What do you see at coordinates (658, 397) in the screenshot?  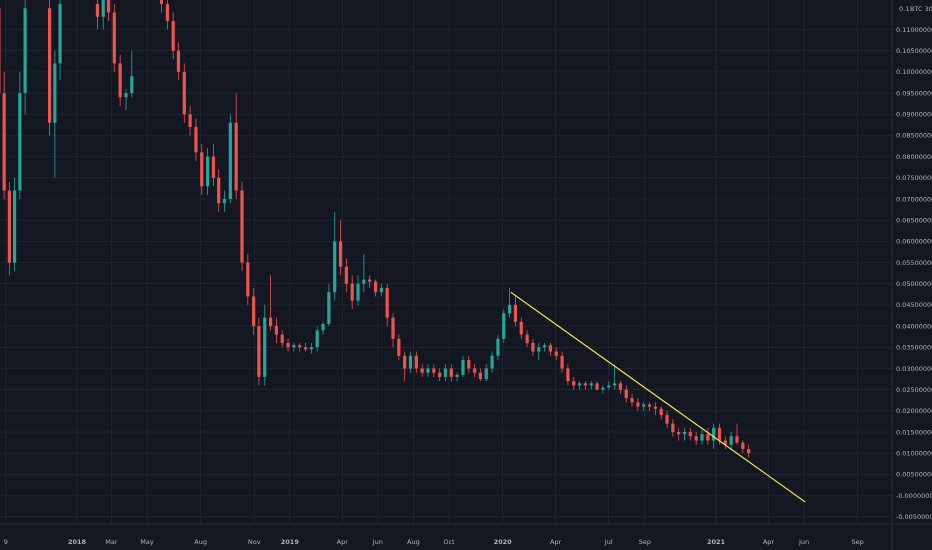 I see `trendline` at bounding box center [658, 397].